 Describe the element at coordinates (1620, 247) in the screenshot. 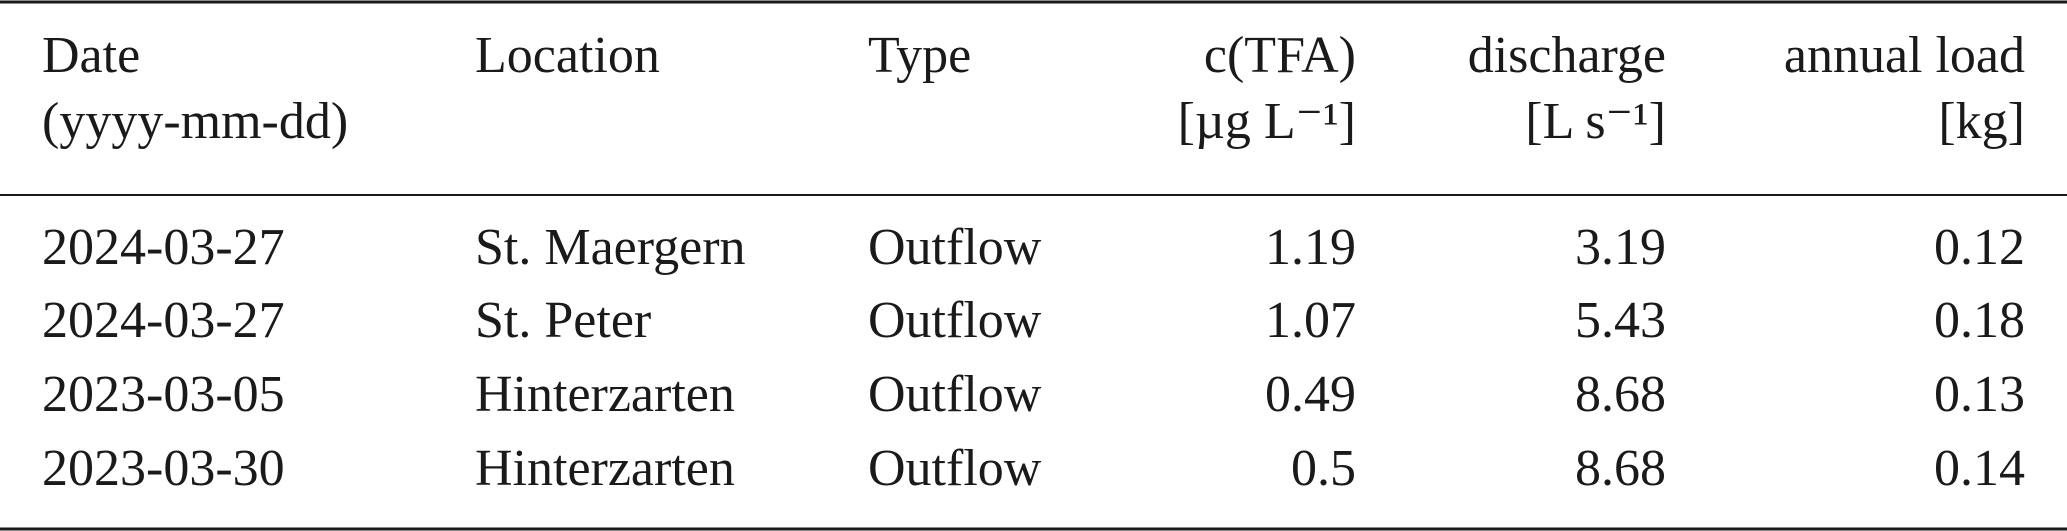

I see `table-cell: 3.19` at that location.